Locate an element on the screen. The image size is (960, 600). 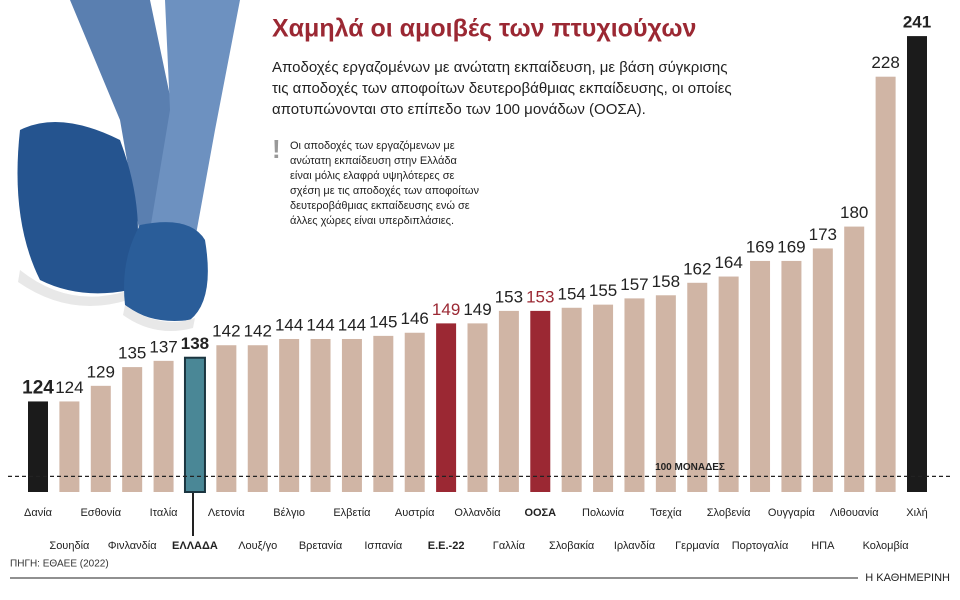
x-tick-label: Χιλή is located at coordinates (916, 513).